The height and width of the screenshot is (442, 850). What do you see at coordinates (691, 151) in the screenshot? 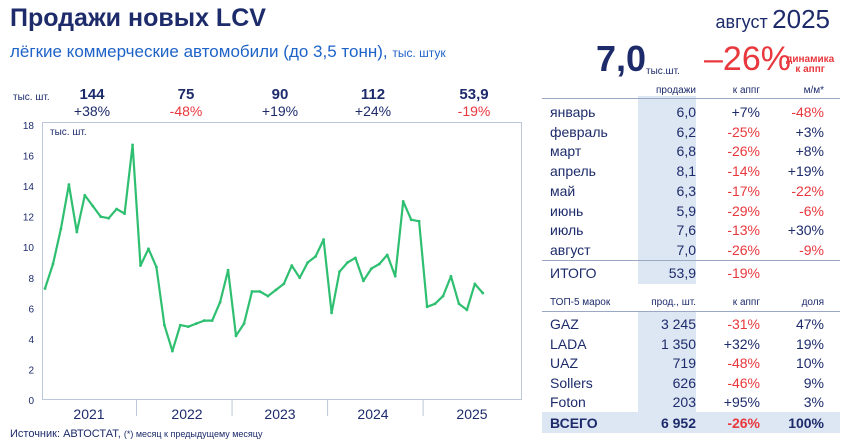
I see `table-row: март 6,8 -26% +8%` at bounding box center [691, 151].